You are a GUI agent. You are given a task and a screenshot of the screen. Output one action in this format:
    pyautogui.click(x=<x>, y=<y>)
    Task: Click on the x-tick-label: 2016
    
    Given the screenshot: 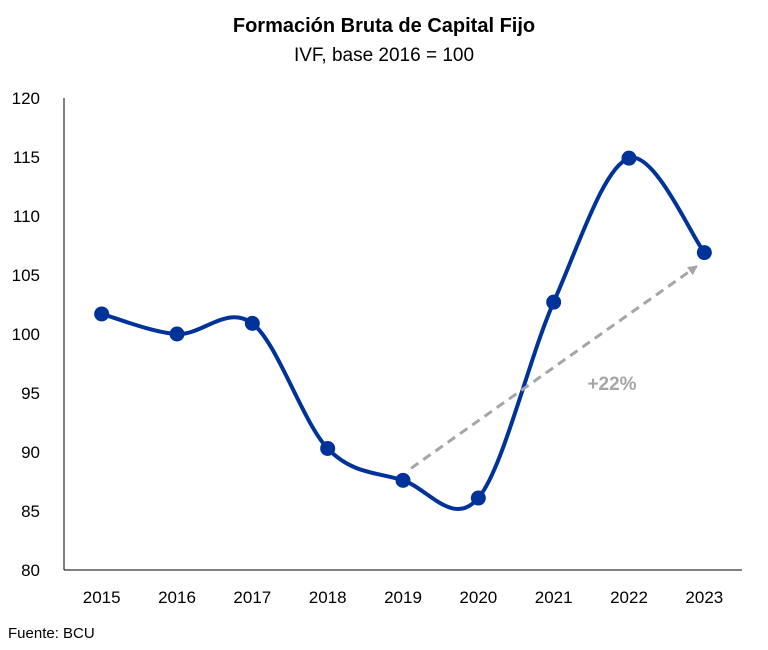 What is the action you would take?
    pyautogui.click(x=177, y=597)
    